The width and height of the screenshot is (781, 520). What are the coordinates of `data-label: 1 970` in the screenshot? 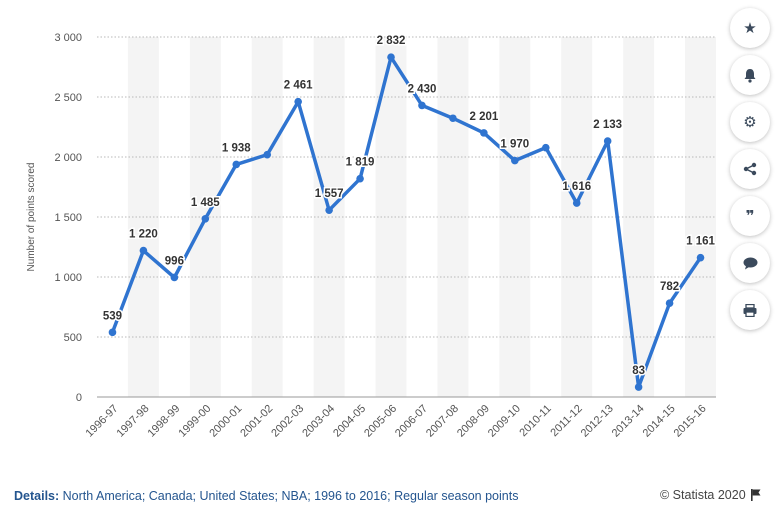 It's located at (514, 145).